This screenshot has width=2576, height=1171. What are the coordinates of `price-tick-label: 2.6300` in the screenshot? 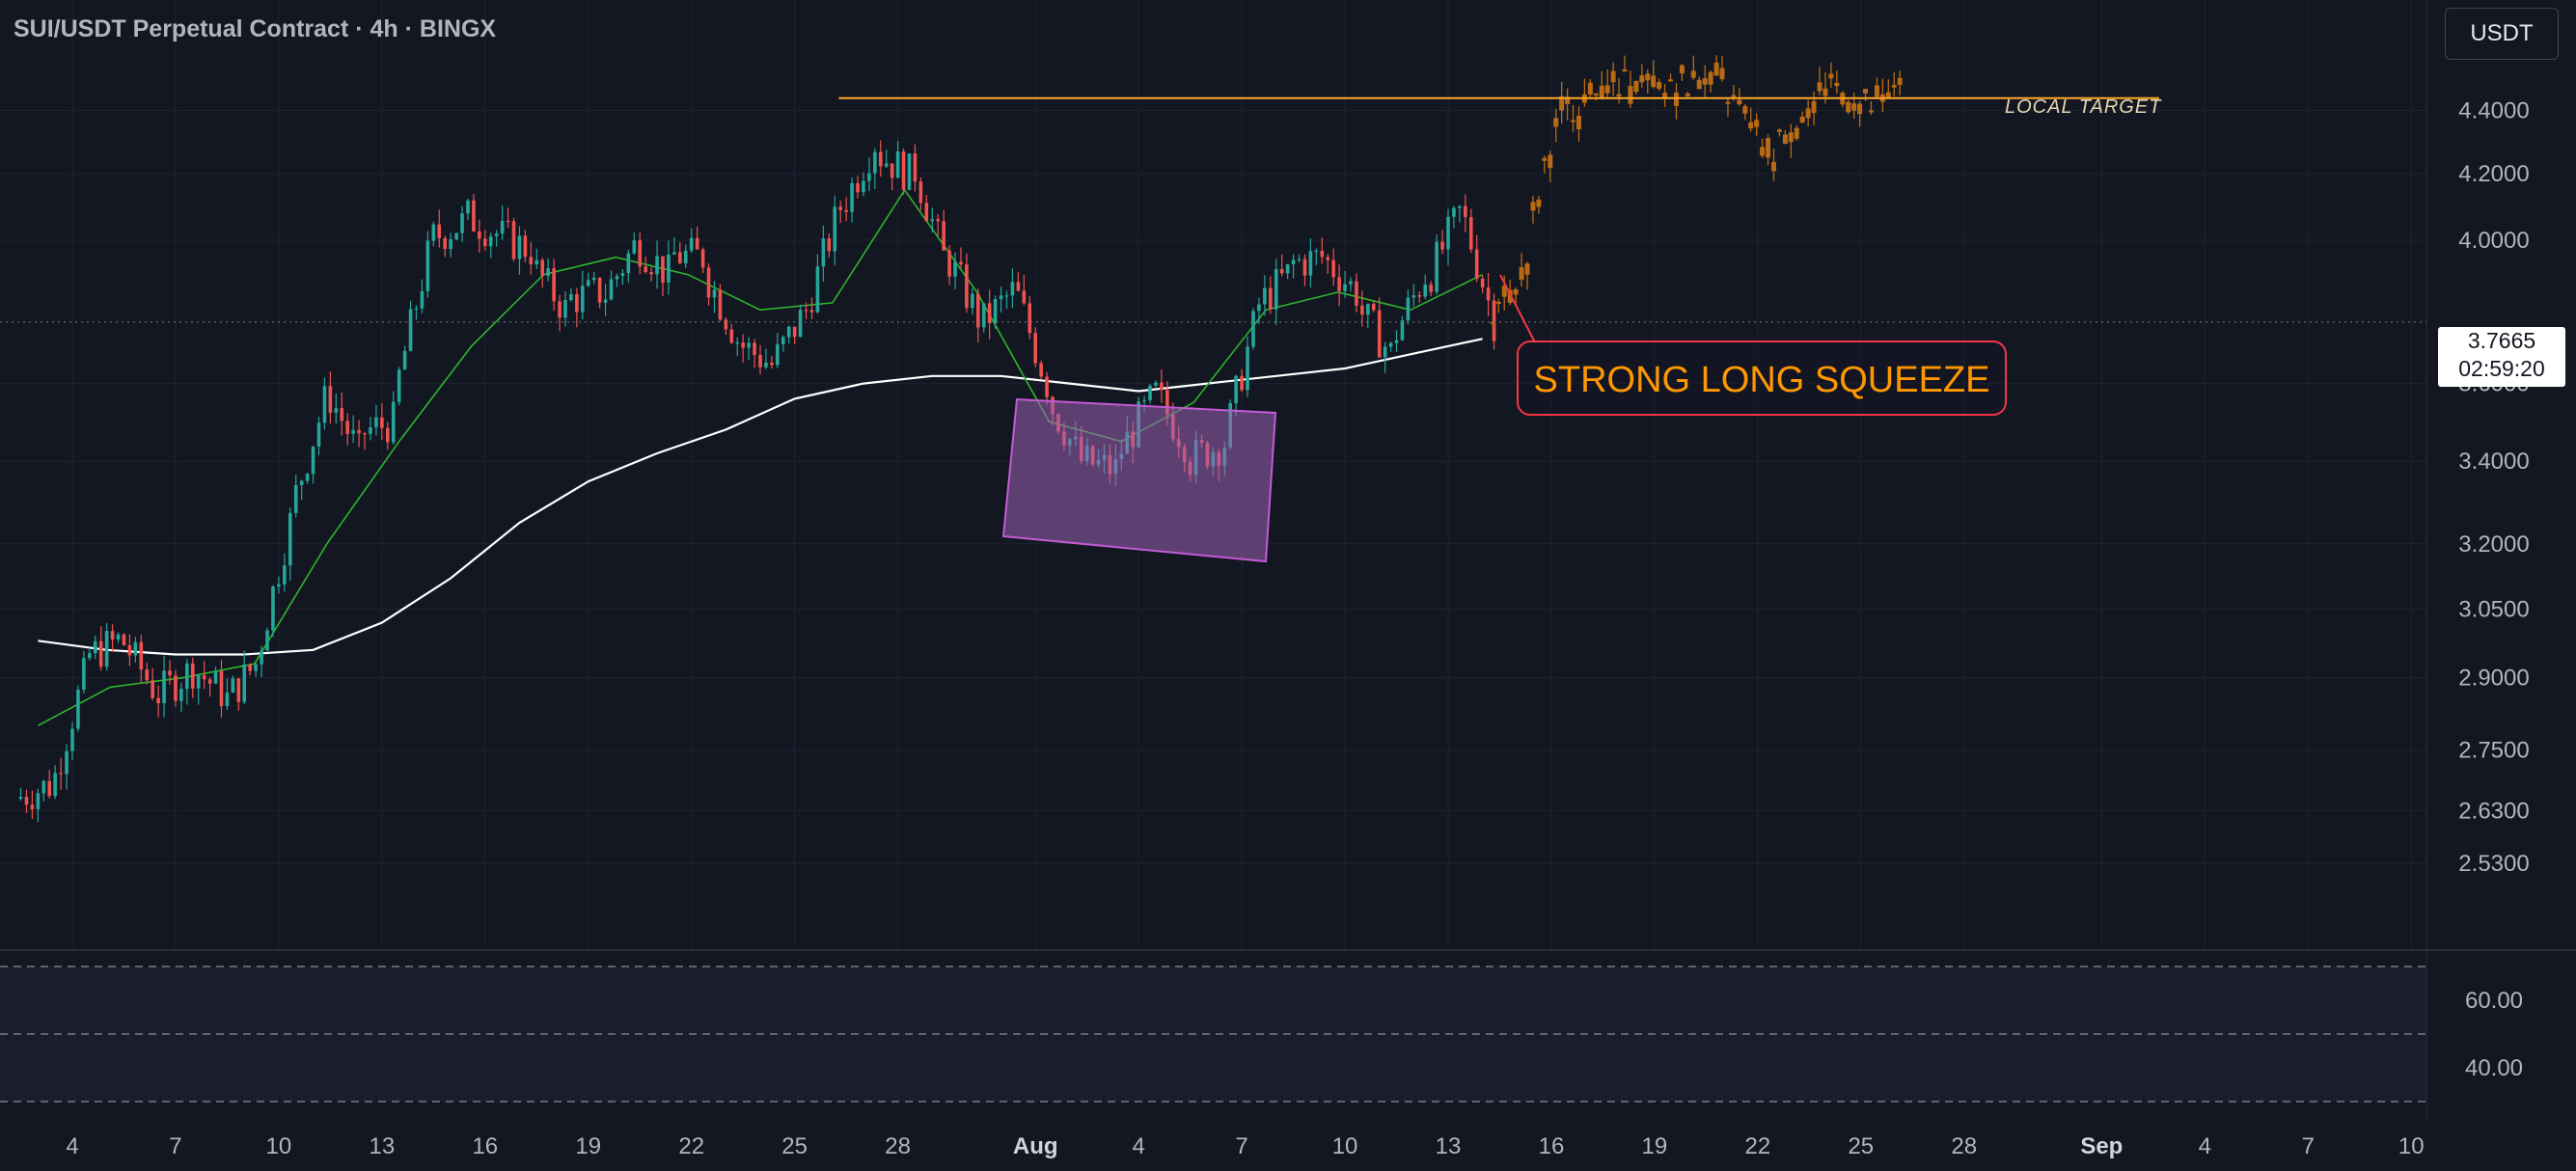 It's located at (2494, 812).